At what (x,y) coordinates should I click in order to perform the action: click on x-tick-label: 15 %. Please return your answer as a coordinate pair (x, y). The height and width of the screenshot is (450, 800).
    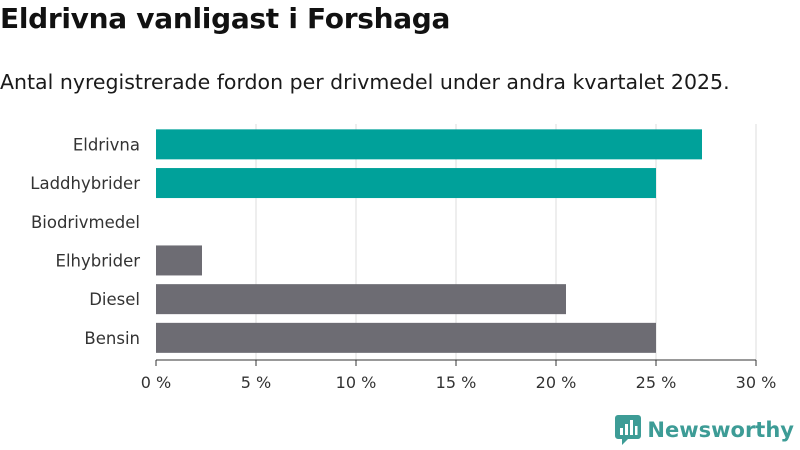
    Looking at the image, I should click on (456, 382).